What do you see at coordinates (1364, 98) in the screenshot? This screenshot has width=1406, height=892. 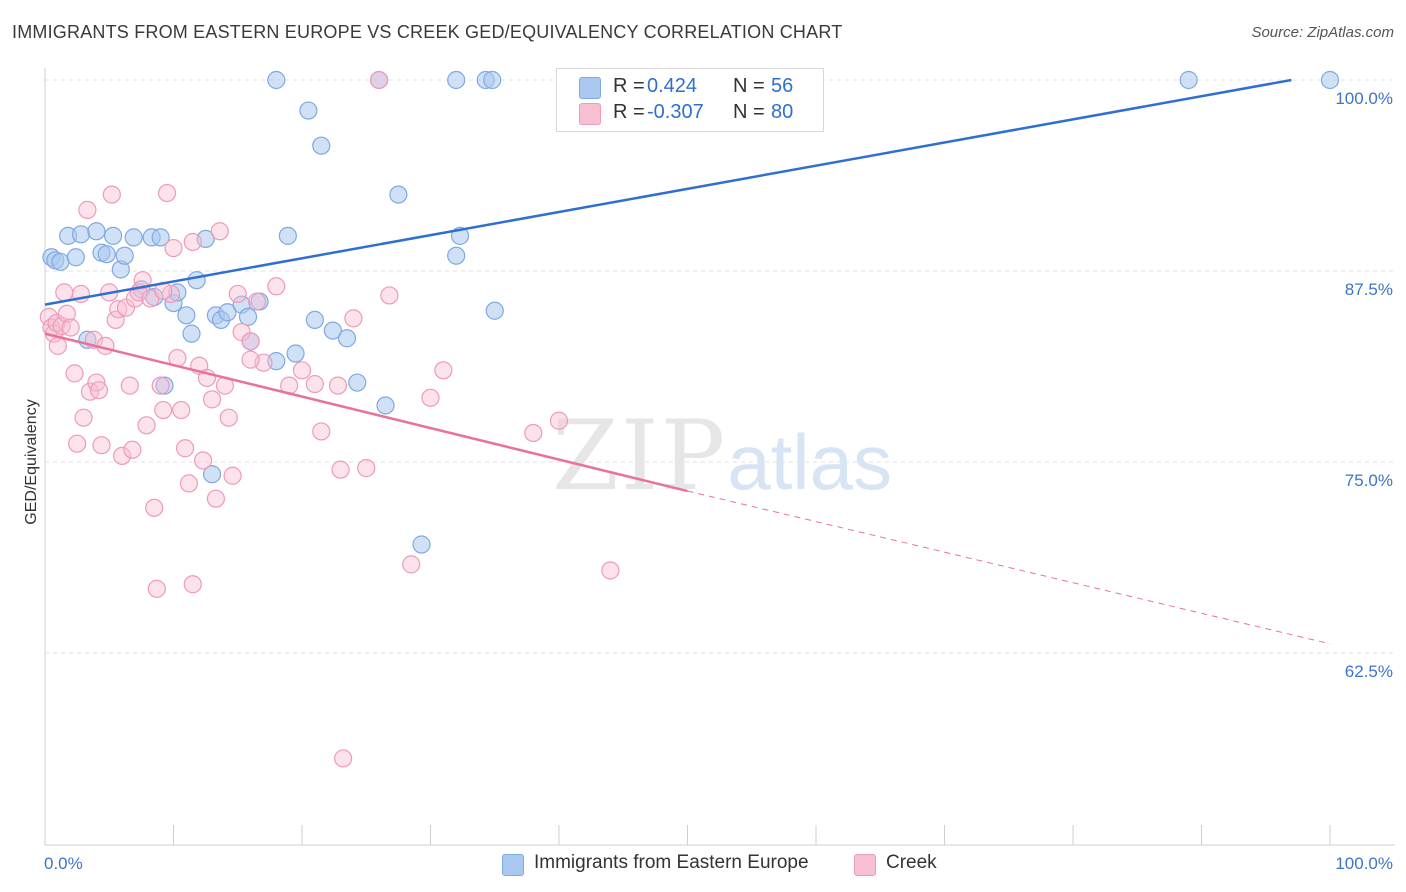 I see `y-tick-label: 100.0%` at bounding box center [1364, 98].